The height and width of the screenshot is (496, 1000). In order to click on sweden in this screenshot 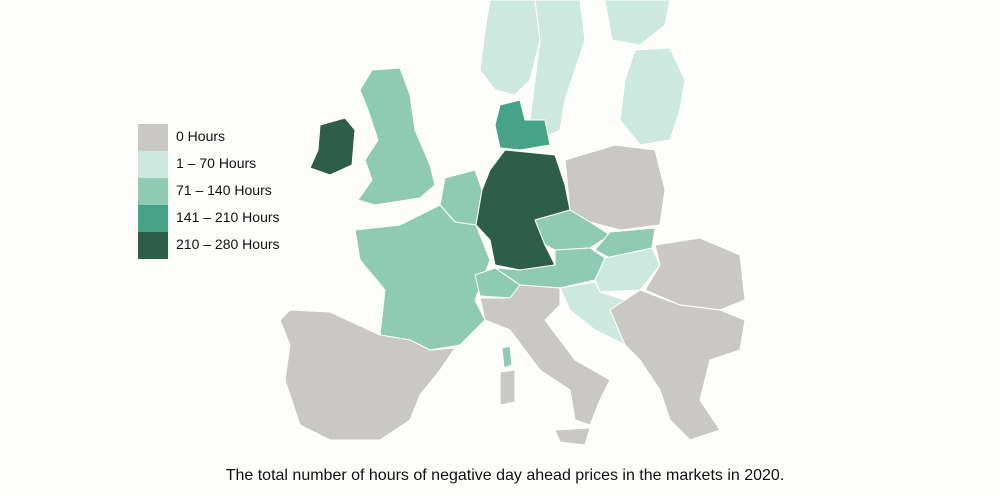, I will do `click(557, 70)`.